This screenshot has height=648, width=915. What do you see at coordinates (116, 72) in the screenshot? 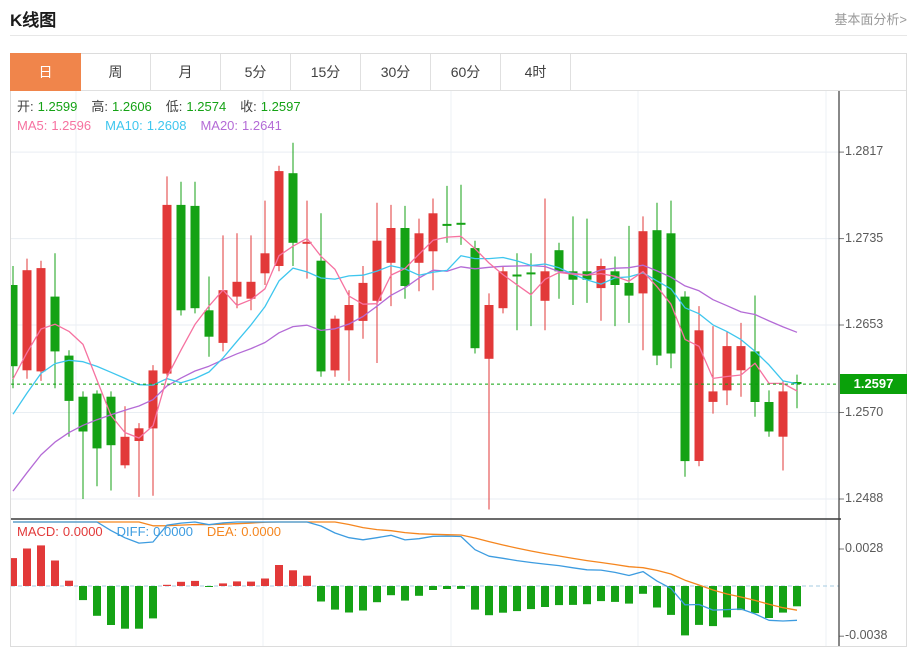
I see `tab-interval-1: 周` at bounding box center [116, 72].